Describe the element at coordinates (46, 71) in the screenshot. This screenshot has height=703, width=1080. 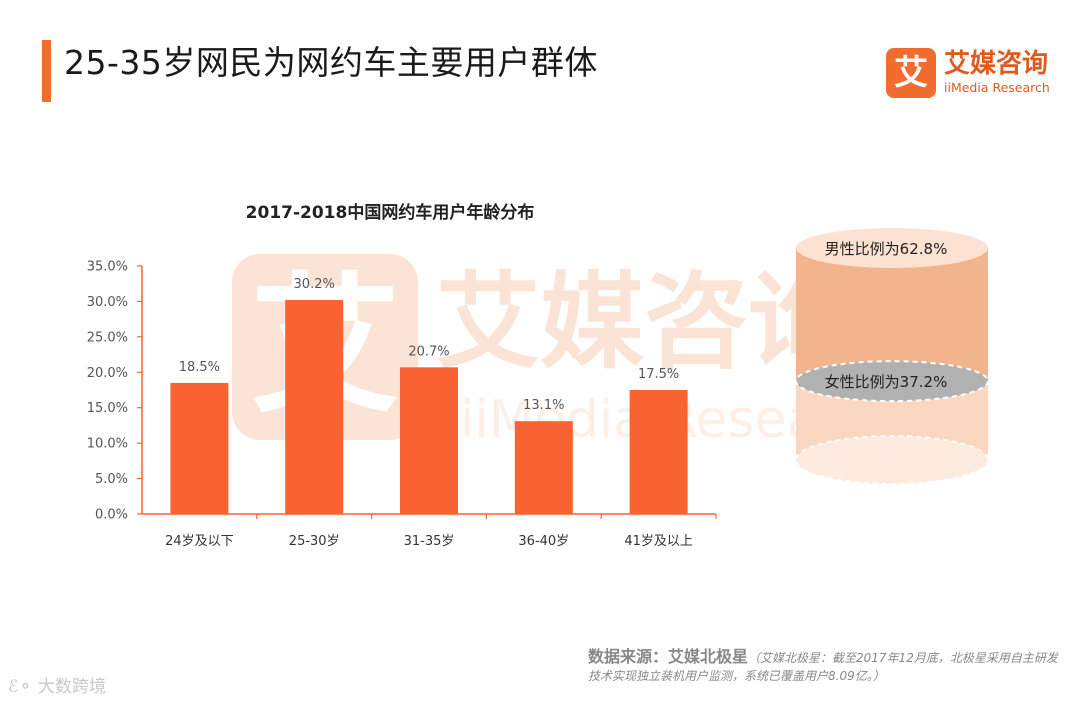
I see `title-accent-bar` at that location.